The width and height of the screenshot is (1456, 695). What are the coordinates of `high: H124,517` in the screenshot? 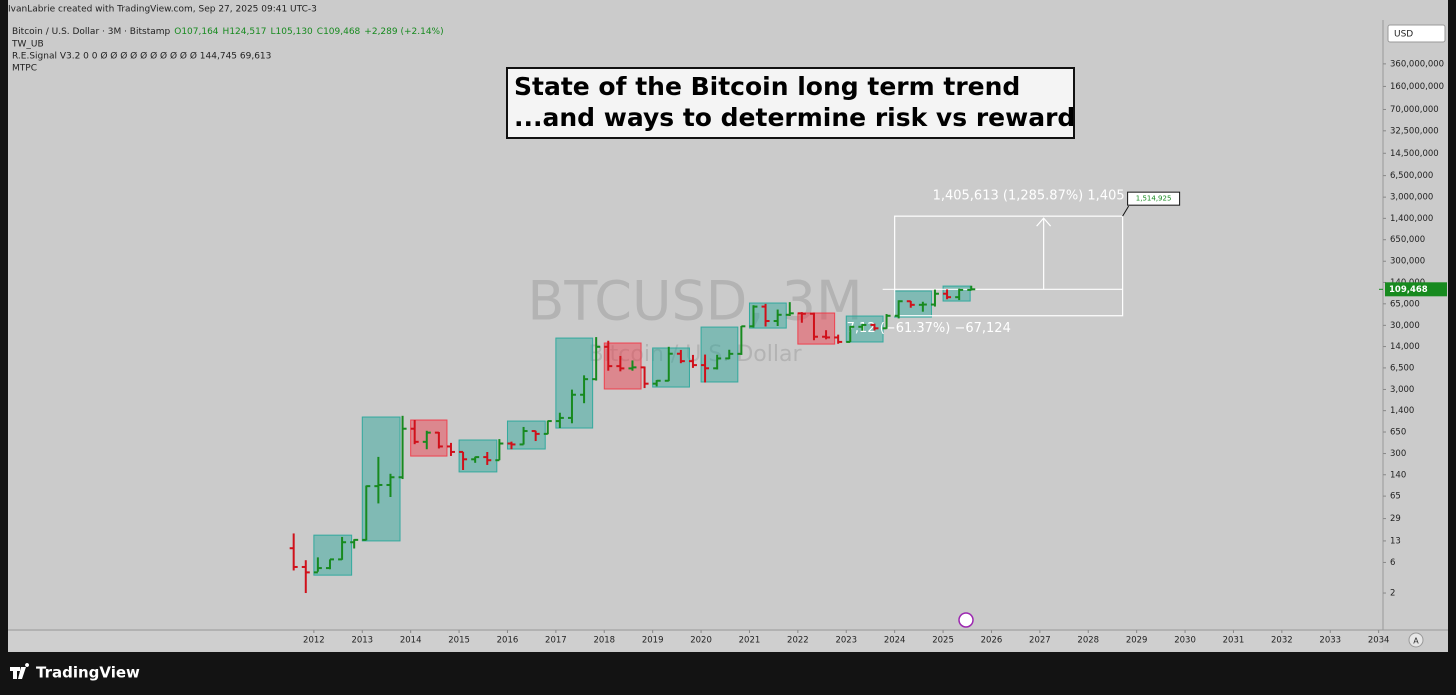 It's located at (245, 32).